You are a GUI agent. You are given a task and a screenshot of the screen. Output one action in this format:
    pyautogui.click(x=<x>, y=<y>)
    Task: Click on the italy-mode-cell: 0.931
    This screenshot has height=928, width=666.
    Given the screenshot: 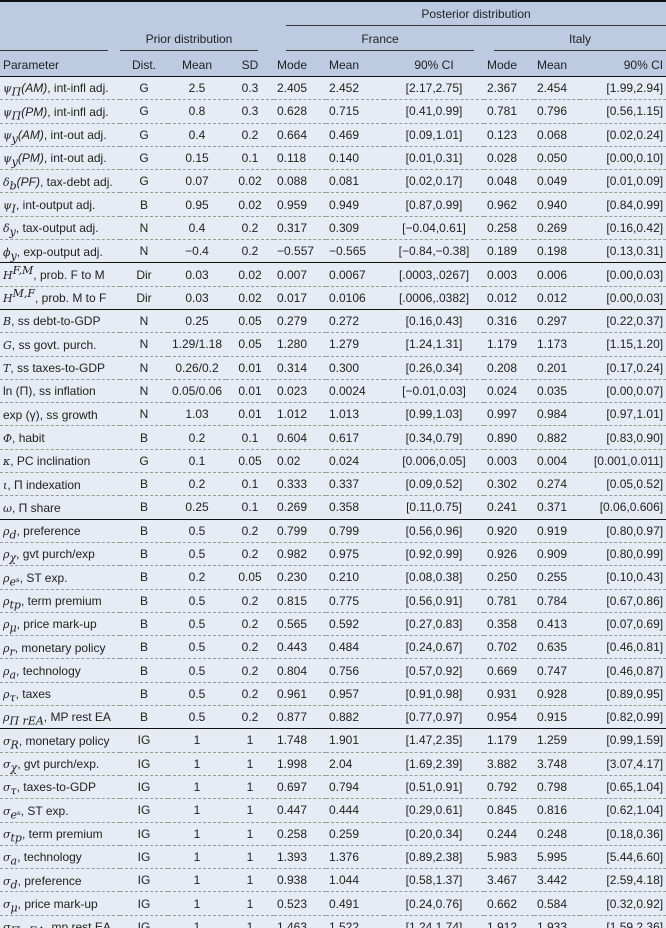 What is the action you would take?
    pyautogui.click(x=509, y=694)
    